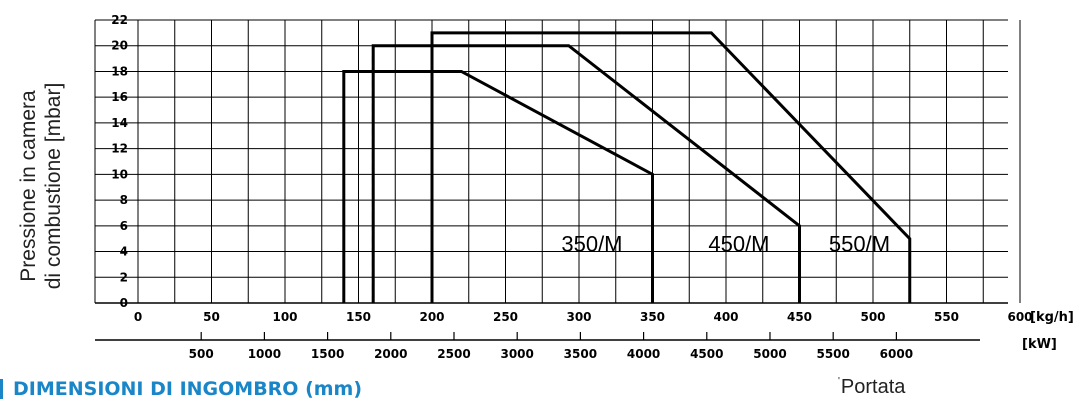 The width and height of the screenshot is (1078, 401). I want to click on y-tick-label: 22, so click(119, 20).